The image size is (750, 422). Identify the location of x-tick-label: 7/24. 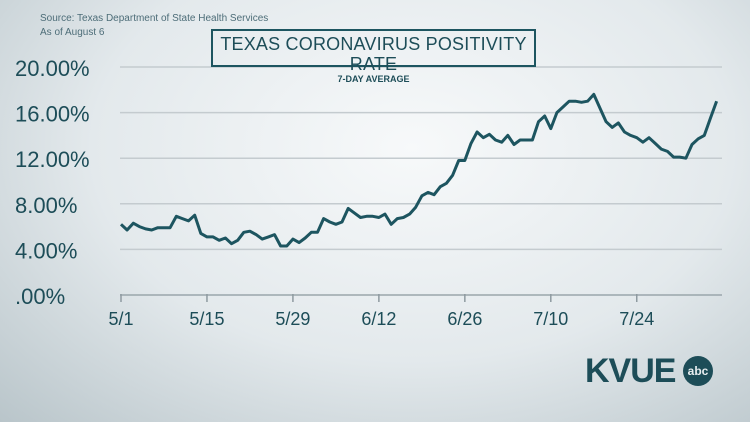
(636, 319).